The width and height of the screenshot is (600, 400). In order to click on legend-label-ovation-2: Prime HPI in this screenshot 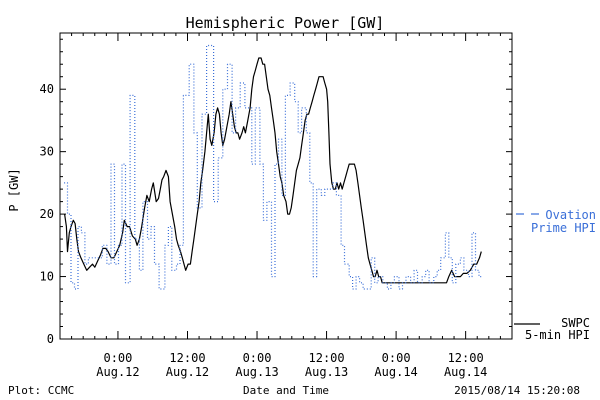, I will do `click(563, 228)`.